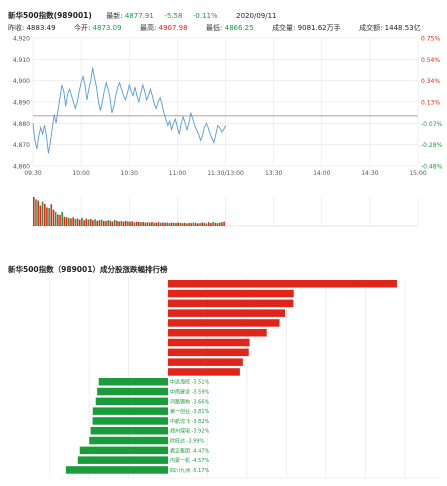 The width and height of the screenshot is (447, 486). What do you see at coordinates (80, 173) in the screenshot?
I see `x-tick-label: 10:00` at bounding box center [80, 173].